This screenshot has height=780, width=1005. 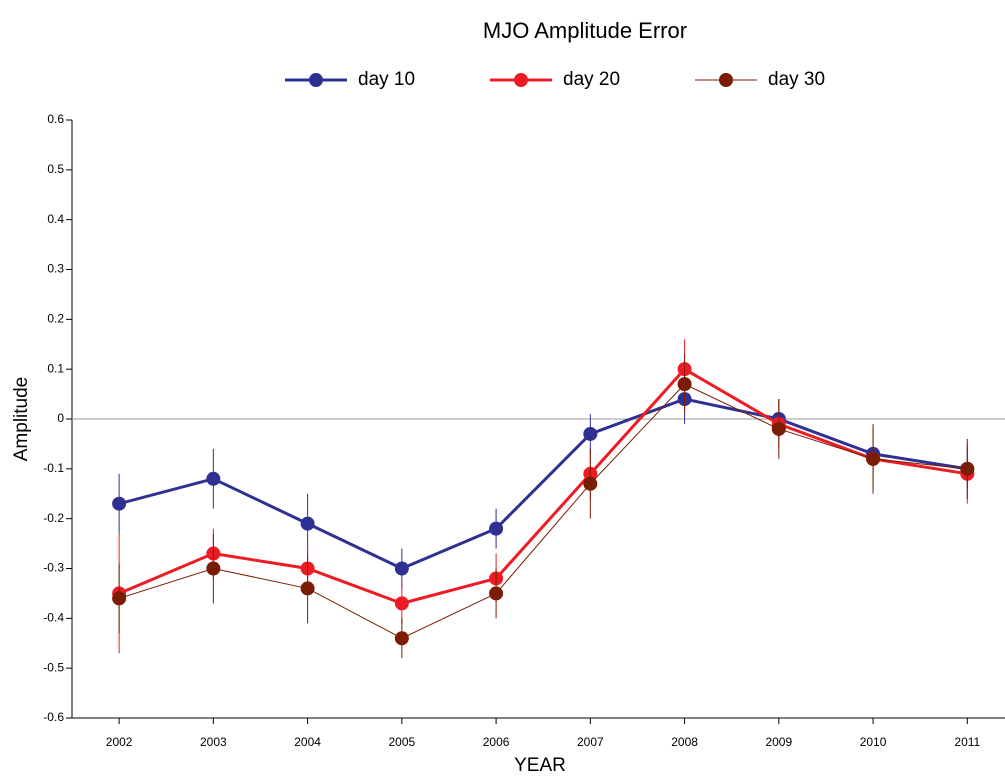 I want to click on y-tick-label: 0.1, so click(x=55, y=368).